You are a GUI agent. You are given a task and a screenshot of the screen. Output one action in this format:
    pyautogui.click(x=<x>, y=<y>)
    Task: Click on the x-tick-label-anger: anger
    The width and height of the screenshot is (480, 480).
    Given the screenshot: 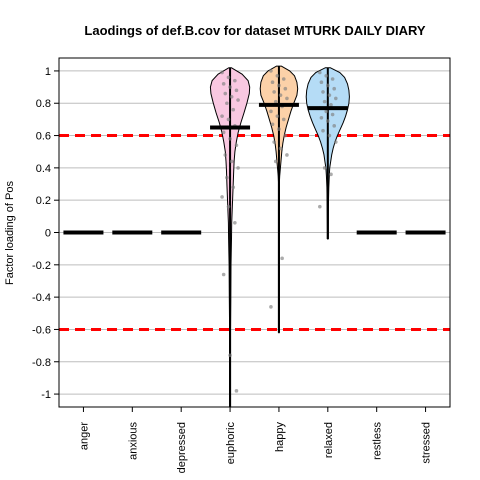 What is the action you would take?
    pyautogui.click(x=84, y=436)
    